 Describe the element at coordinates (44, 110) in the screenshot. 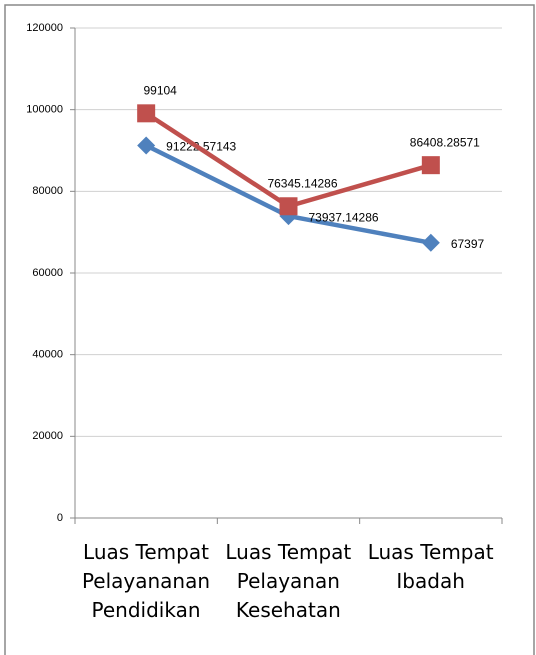

I see `y-tick-label: 100000` at that location.